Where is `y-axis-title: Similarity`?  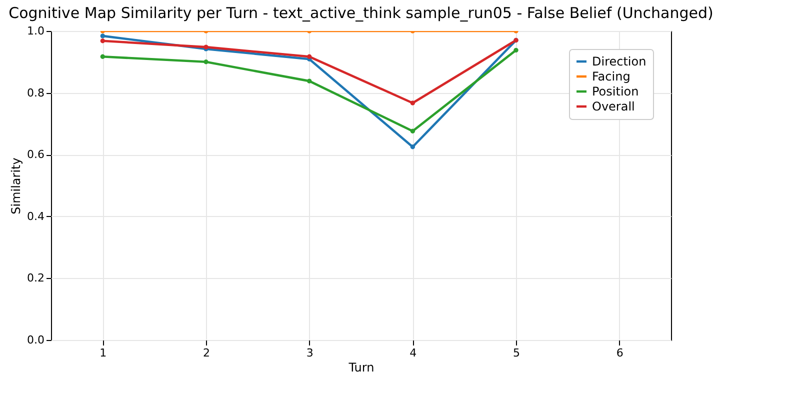
y-axis-title: Similarity is located at coordinates (16, 186).